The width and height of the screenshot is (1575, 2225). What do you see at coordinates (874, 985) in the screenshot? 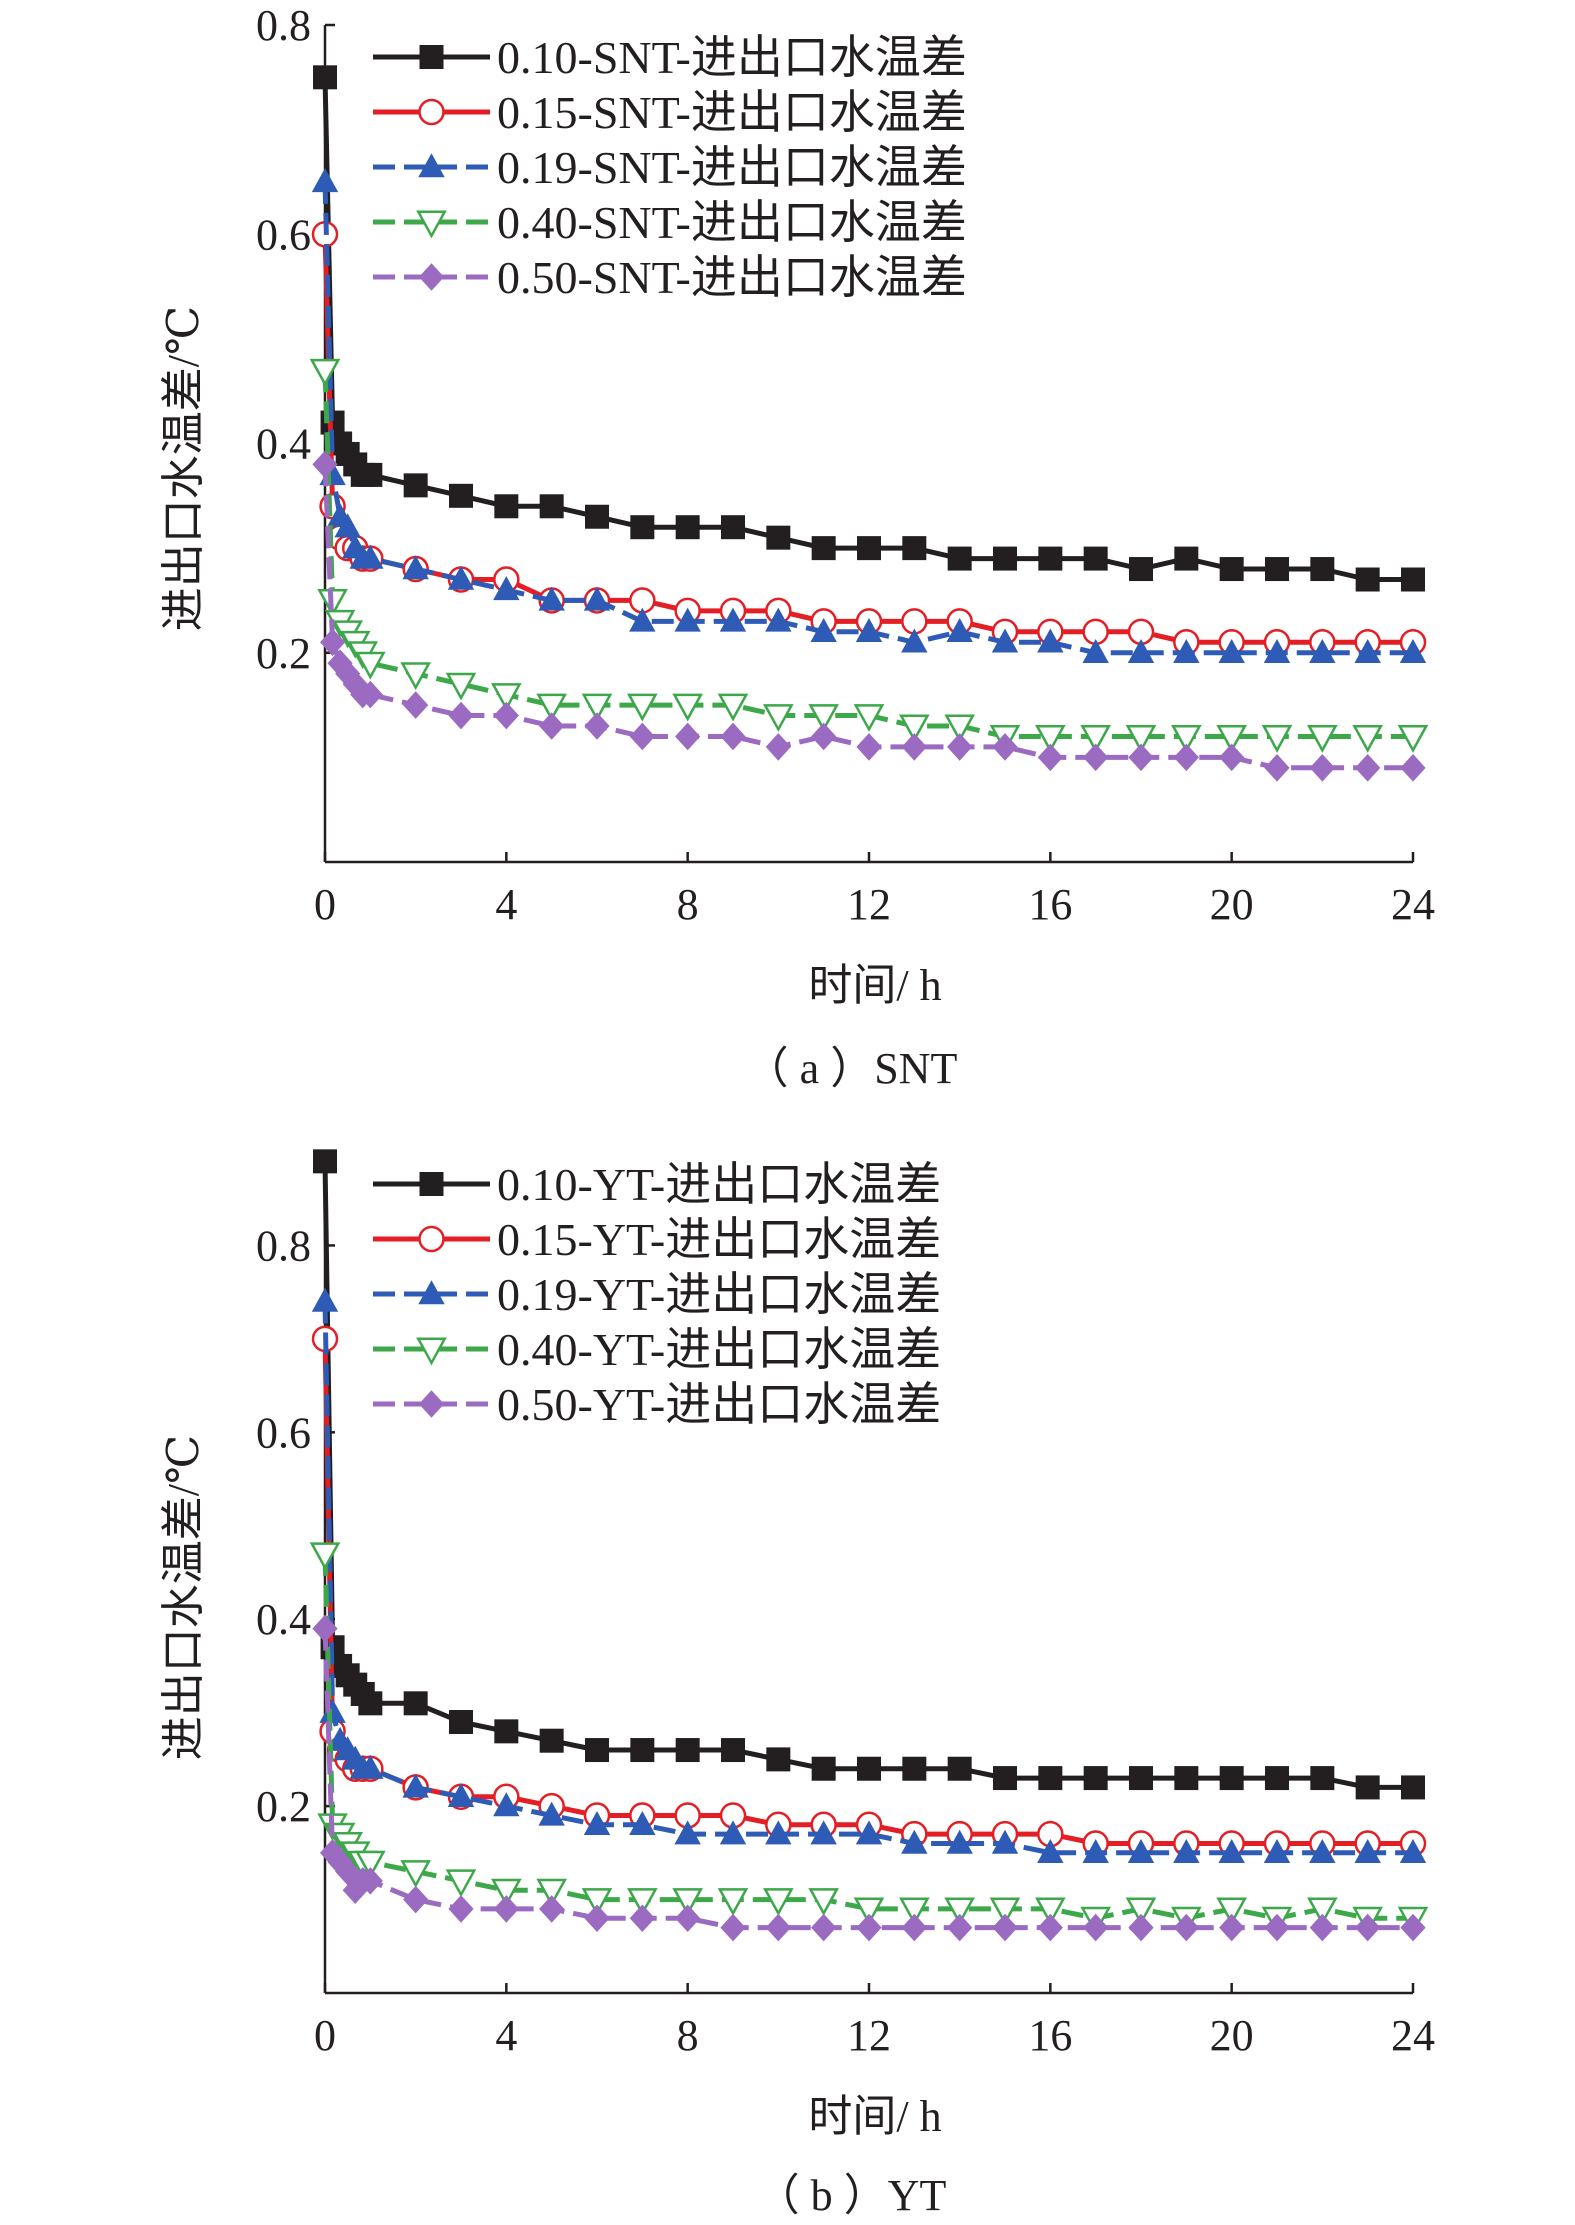
I see `x-axis-title: 时间/ h` at bounding box center [874, 985].